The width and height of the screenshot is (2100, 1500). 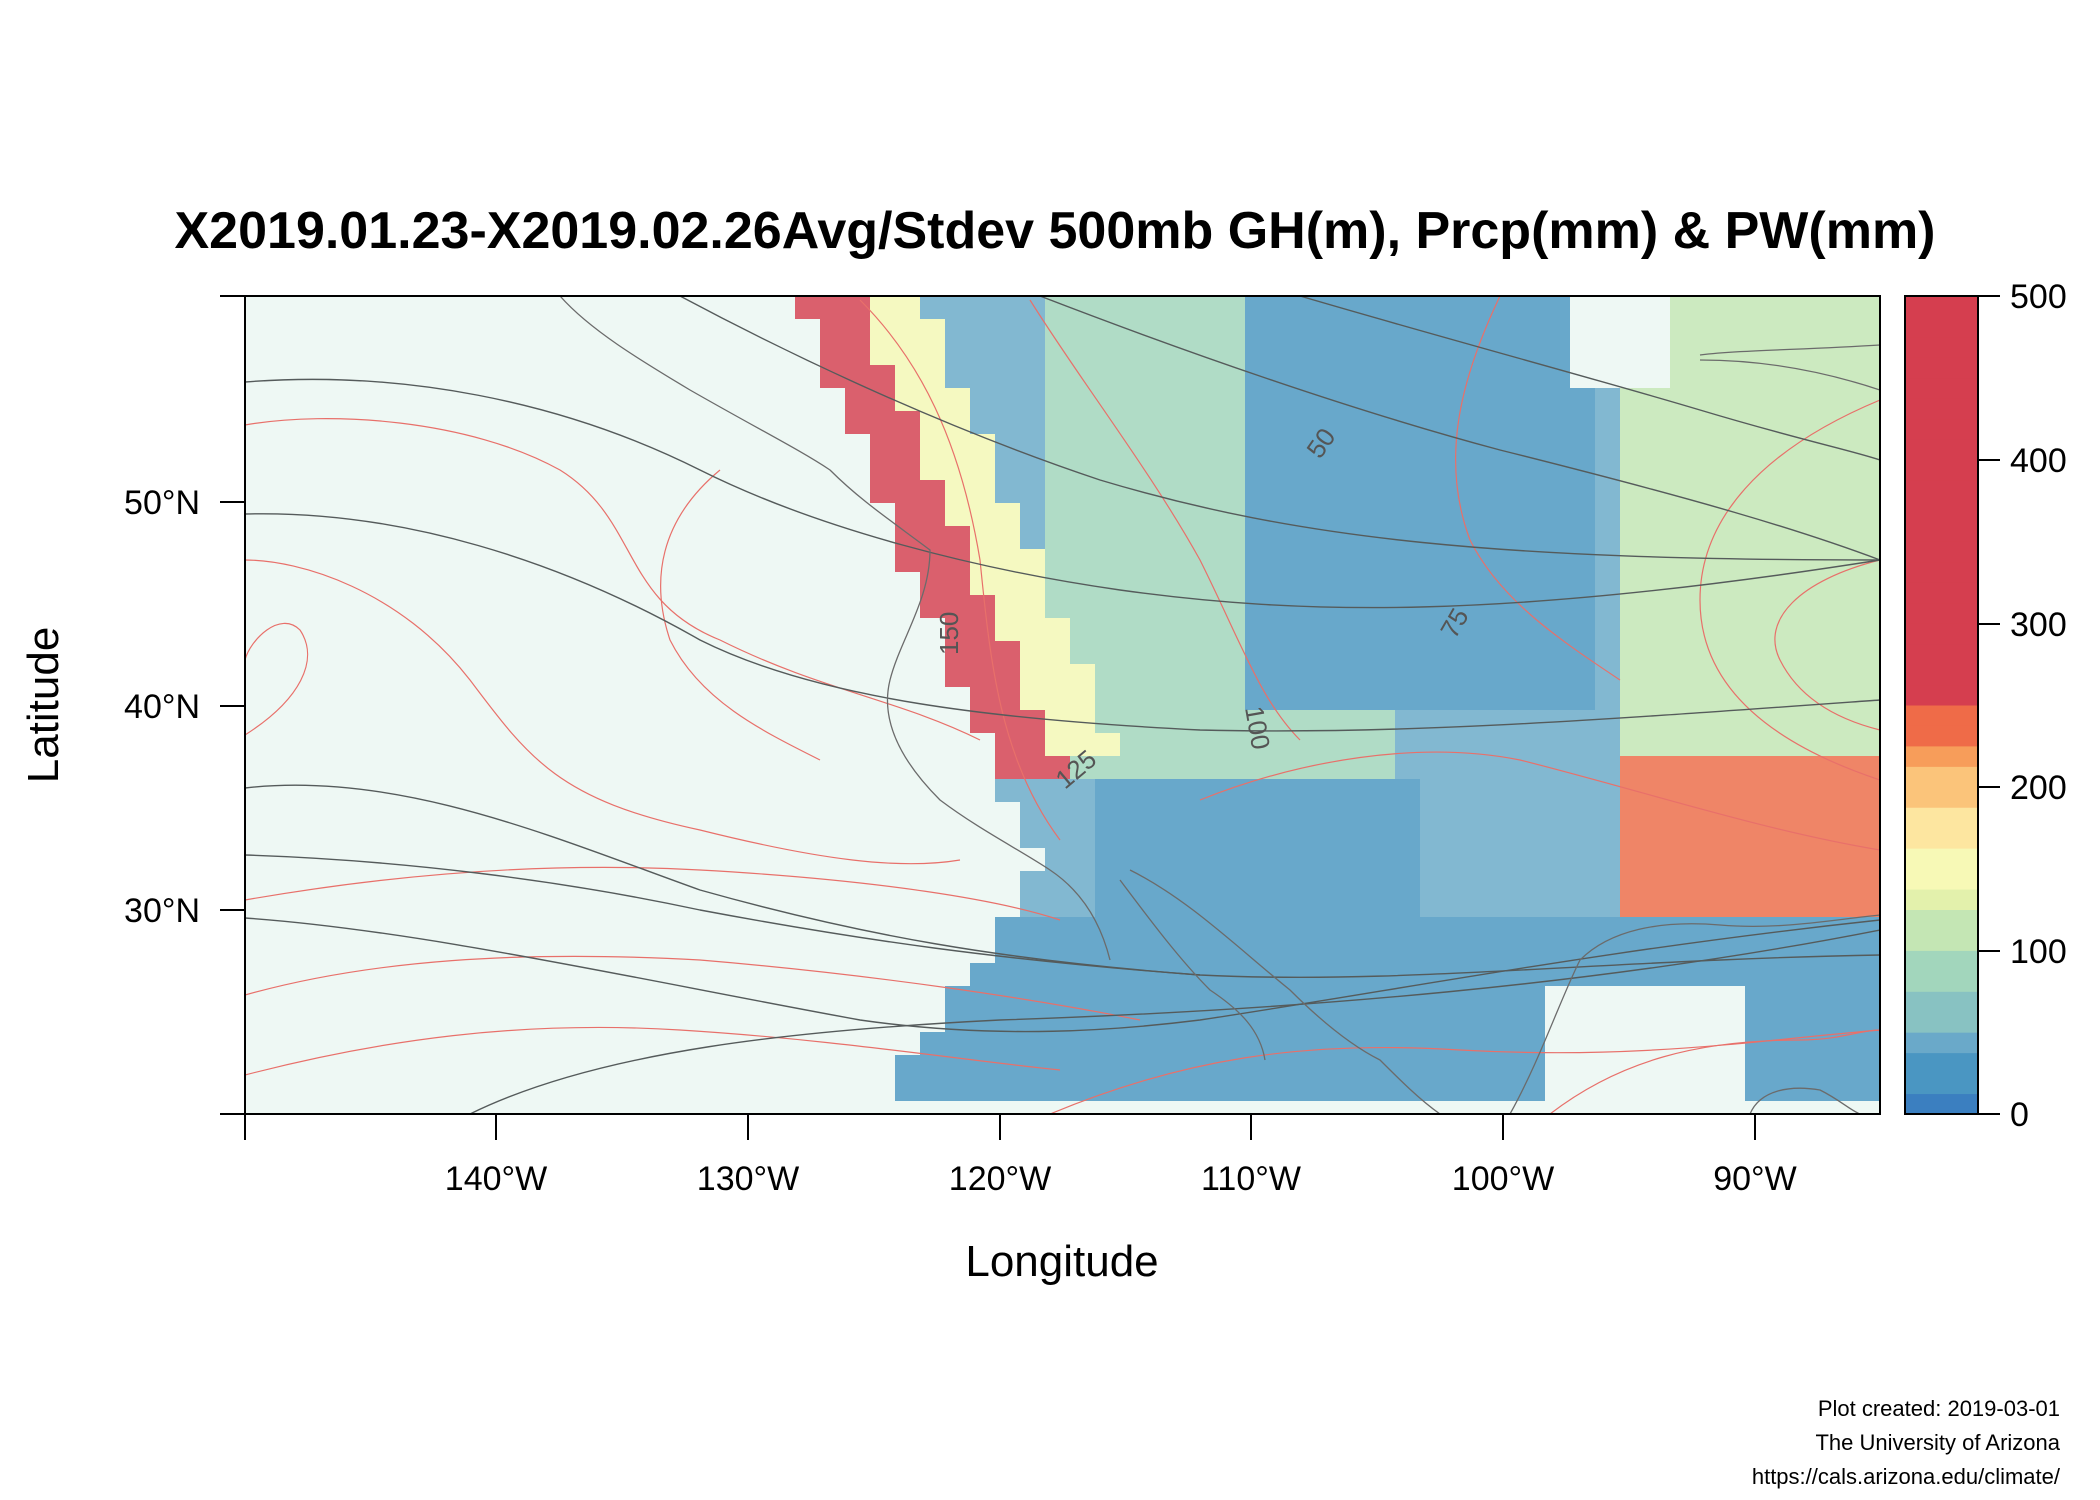 I want to click on contour-label-100: 100, so click(x=1257, y=728).